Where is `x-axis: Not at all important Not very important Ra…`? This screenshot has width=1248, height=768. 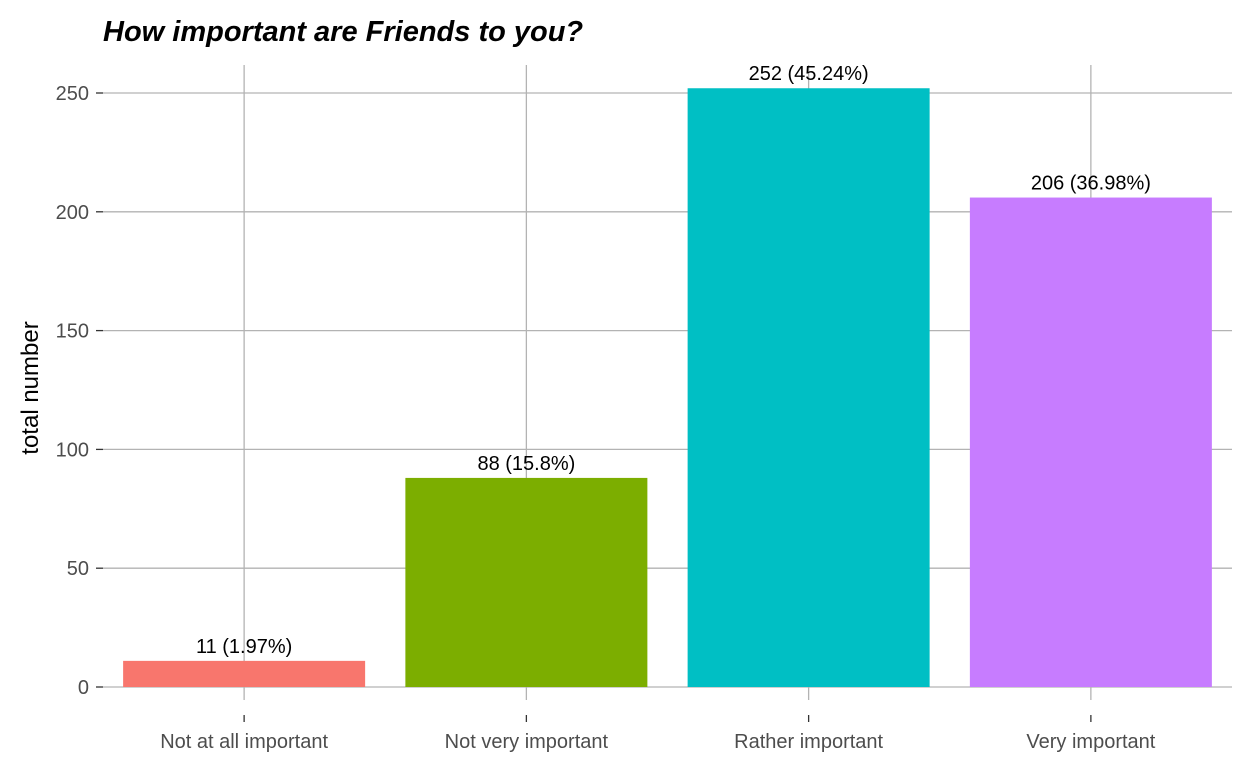
x-axis: Not at all important Not very important Ra… is located at coordinates (658, 734).